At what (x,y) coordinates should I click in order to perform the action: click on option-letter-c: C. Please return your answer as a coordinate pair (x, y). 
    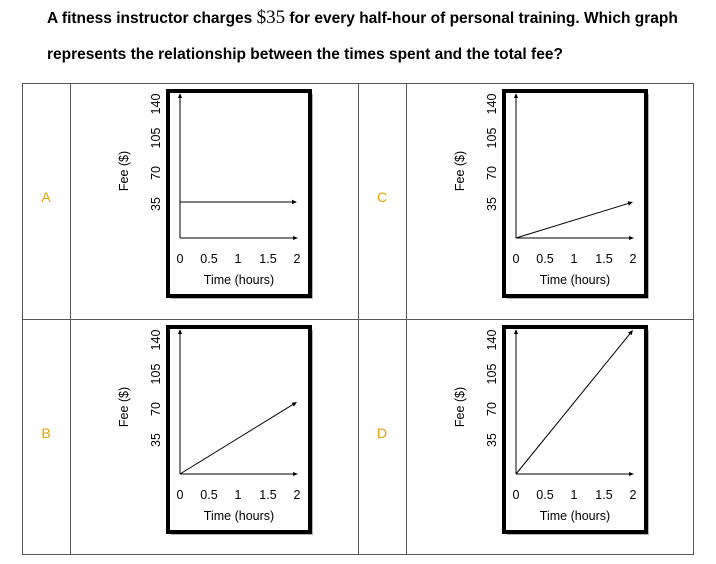
    Looking at the image, I should click on (382, 197).